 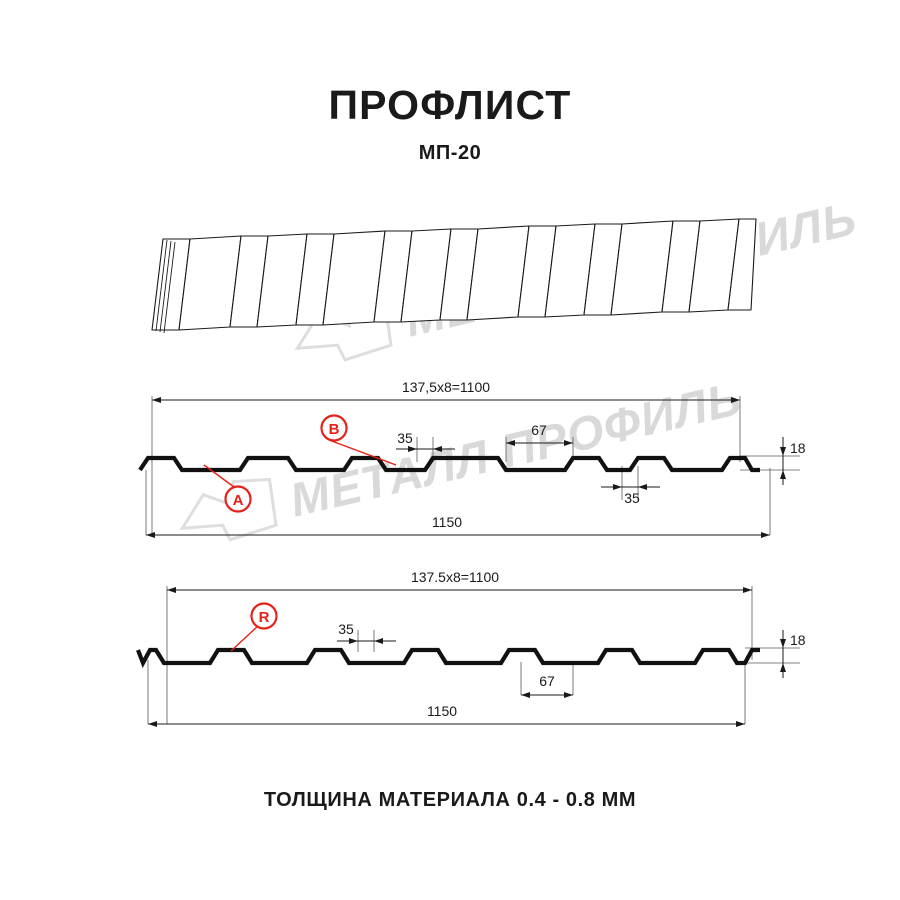 I want to click on dimension-rib-bottom: 67, so click(x=547, y=685).